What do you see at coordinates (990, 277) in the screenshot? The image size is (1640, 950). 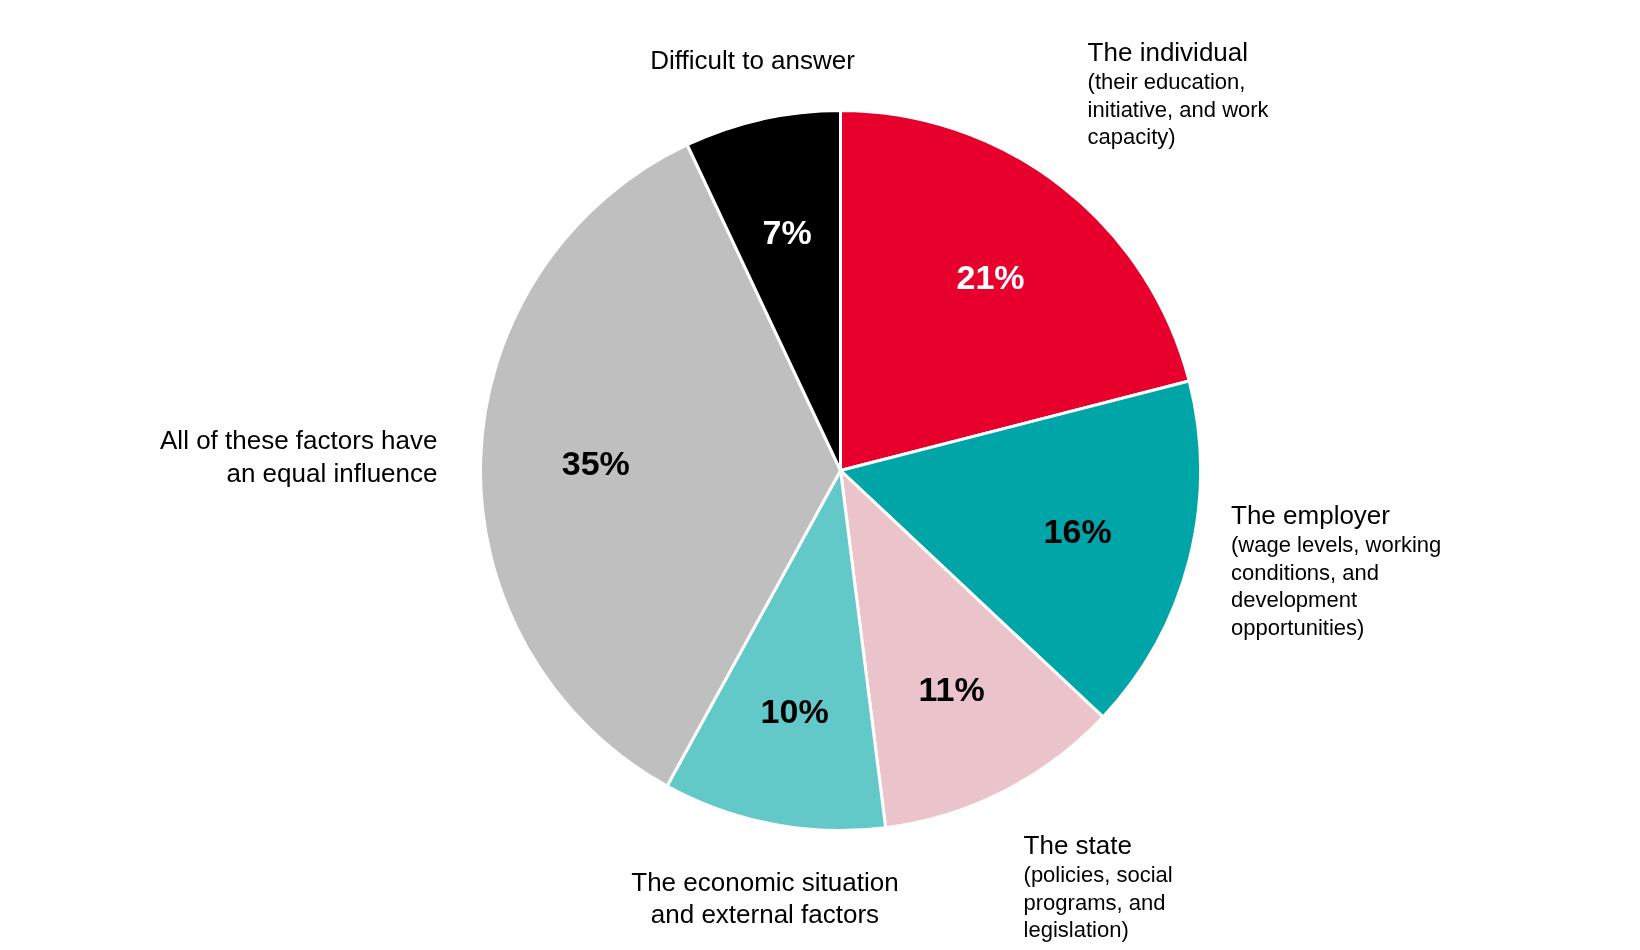 I see `data-label: 21%` at bounding box center [990, 277].